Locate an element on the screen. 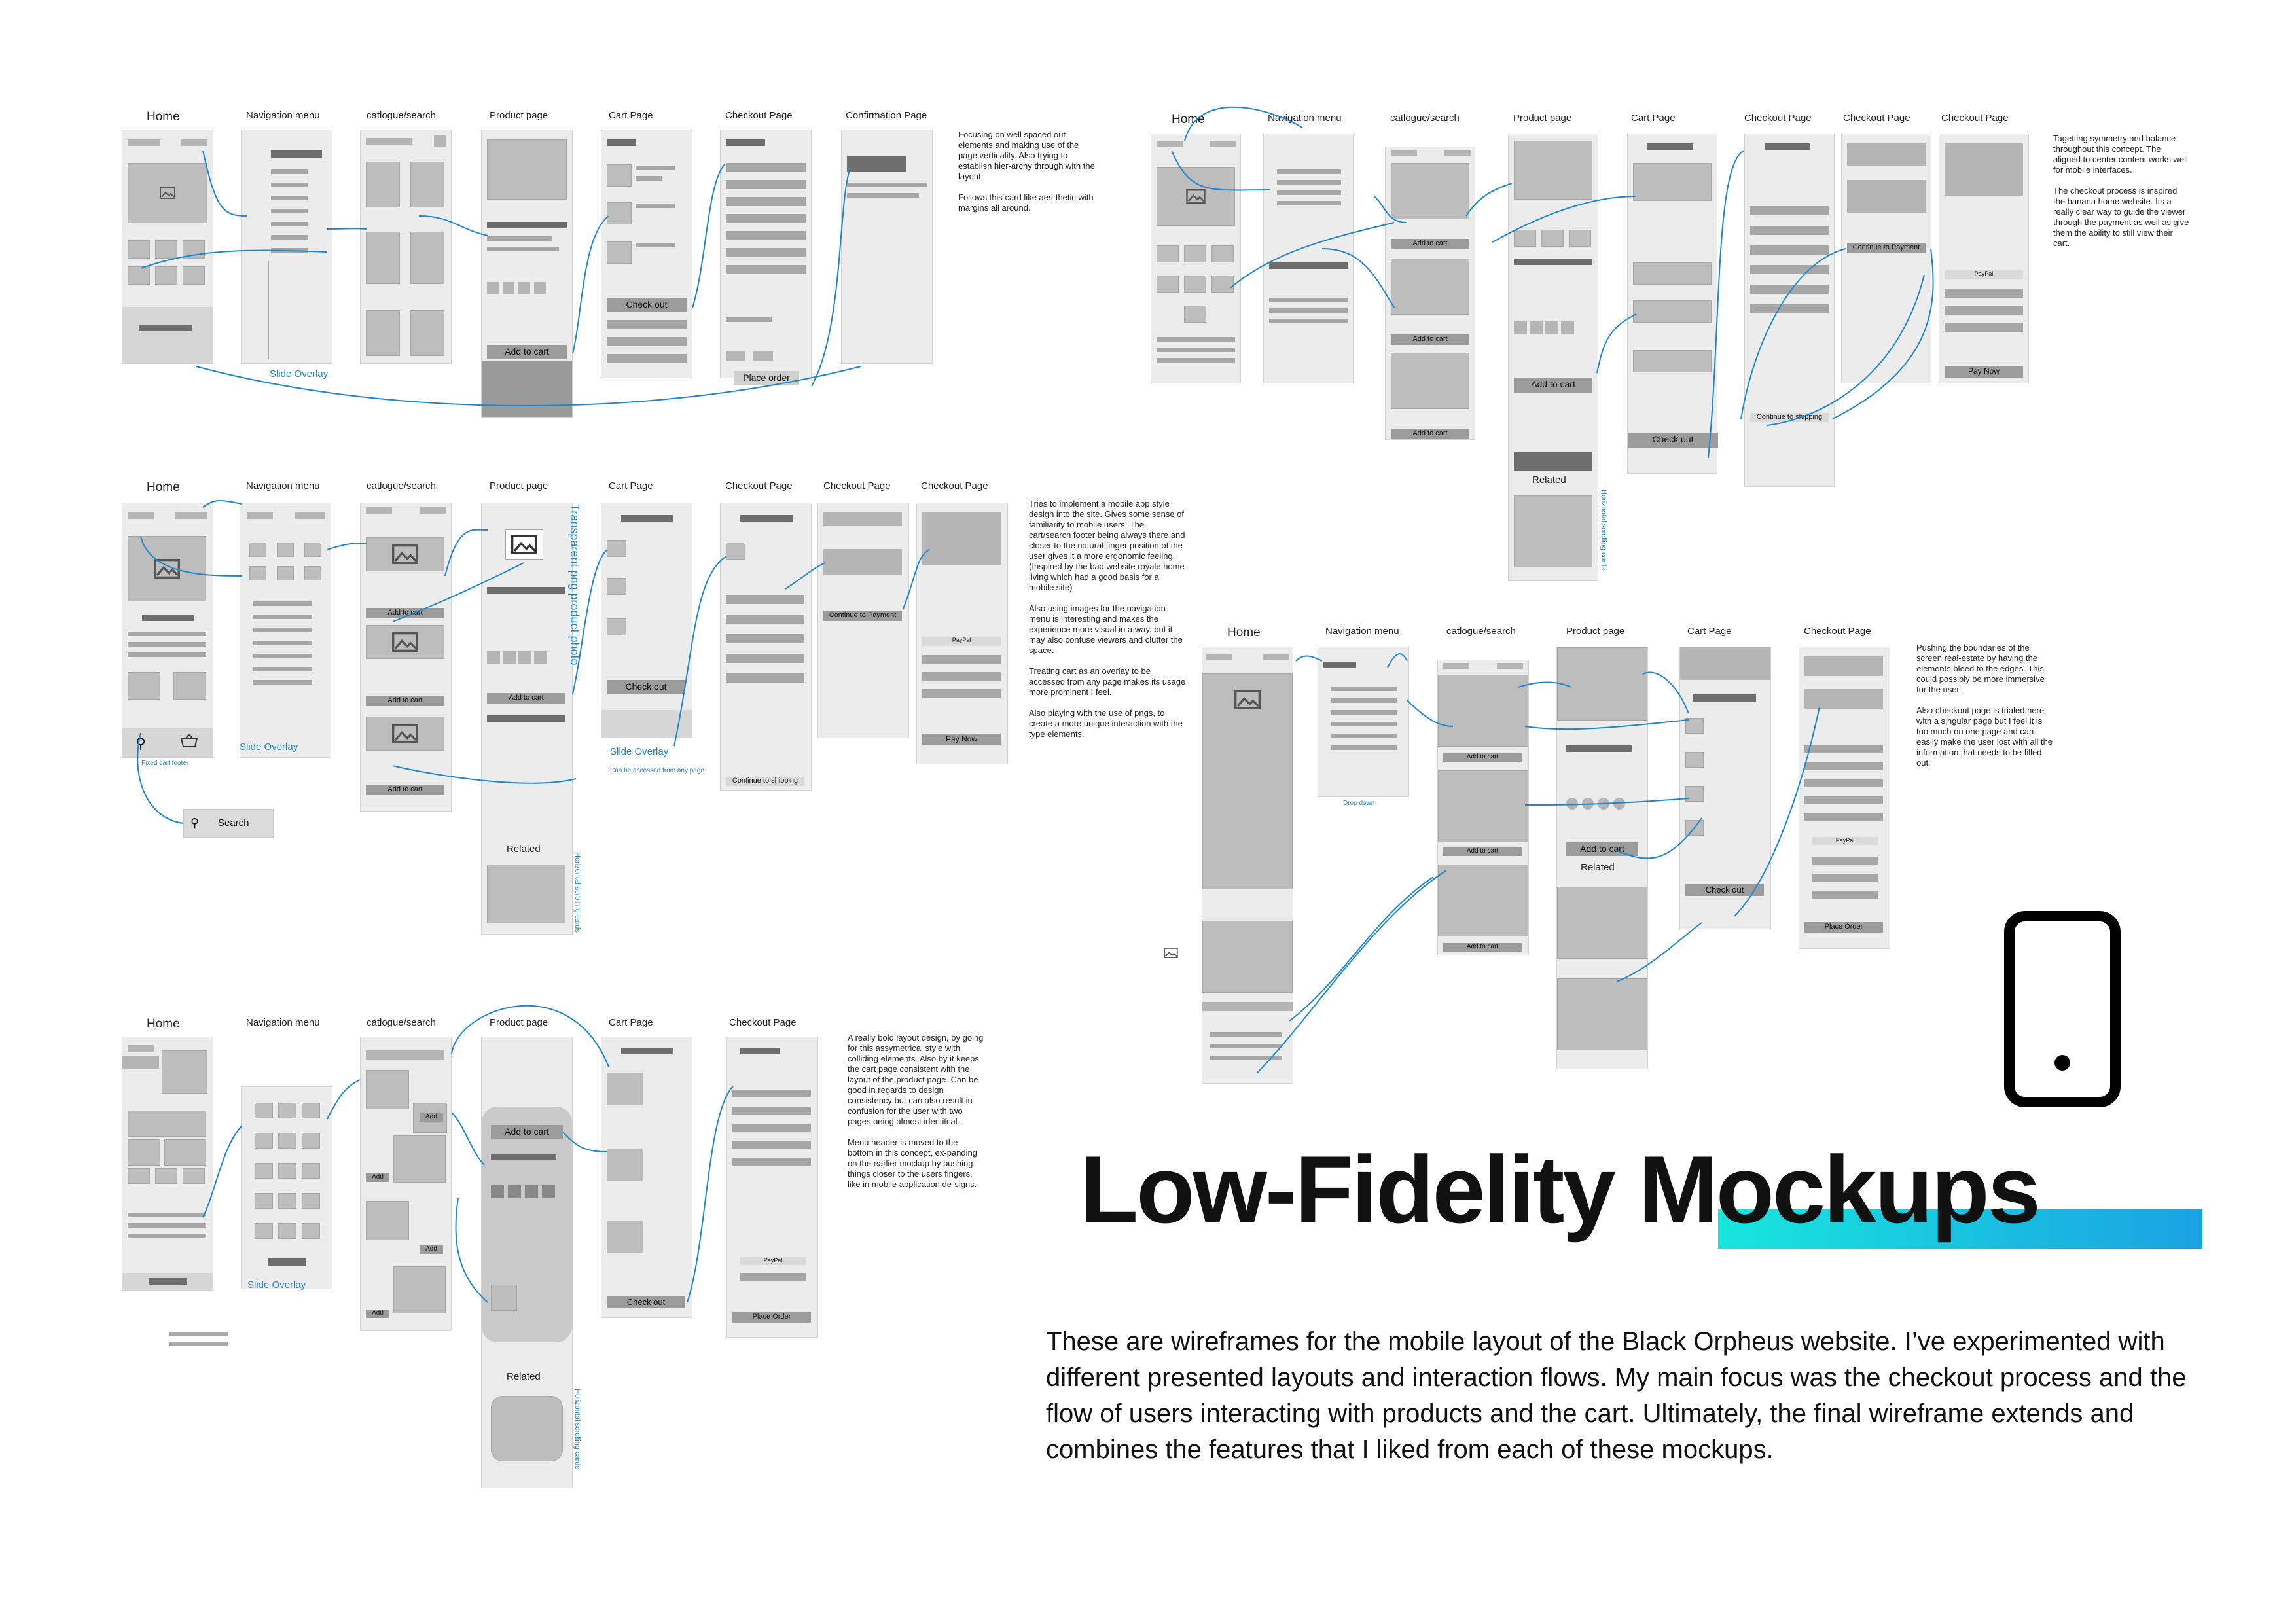 The width and height of the screenshot is (2296, 1623). home-screen: ⚲ is located at coordinates (167, 630).